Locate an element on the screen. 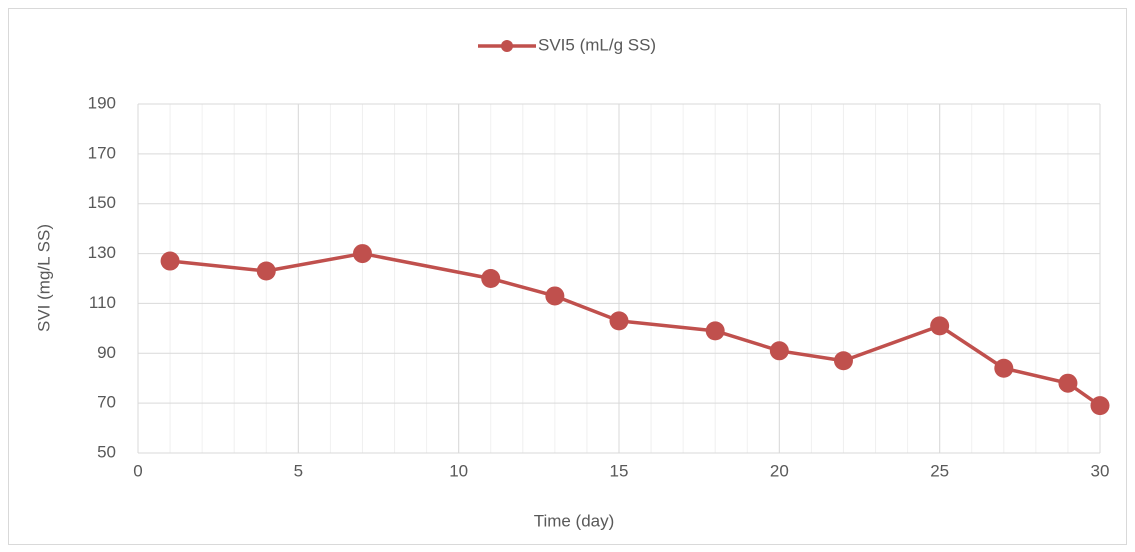  x-axis-label: Time (day) is located at coordinates (574, 520).